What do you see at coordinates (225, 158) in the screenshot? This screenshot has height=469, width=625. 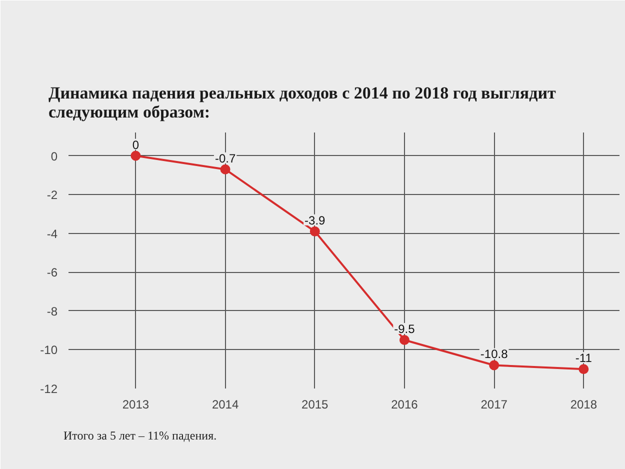 I see `data-label: -0.7` at bounding box center [225, 158].